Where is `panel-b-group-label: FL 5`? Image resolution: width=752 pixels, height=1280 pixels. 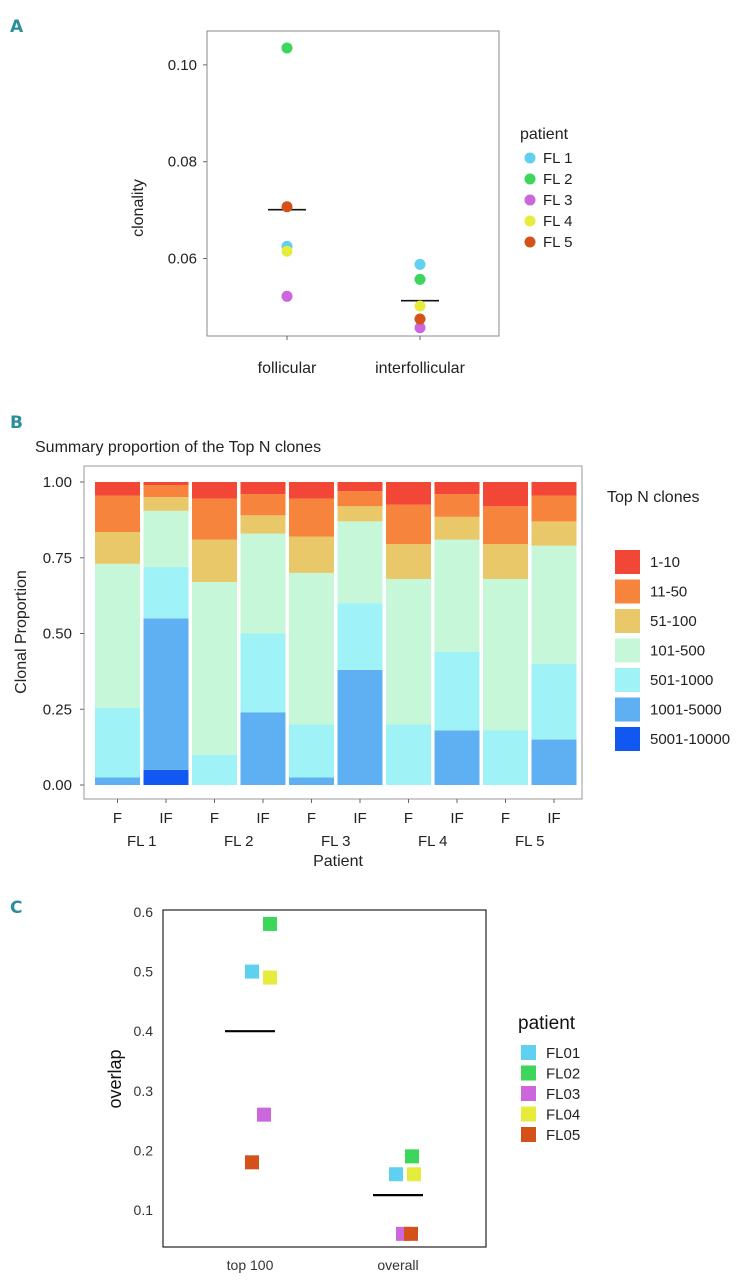 panel-b-group-label: FL 5 is located at coordinates (529, 841).